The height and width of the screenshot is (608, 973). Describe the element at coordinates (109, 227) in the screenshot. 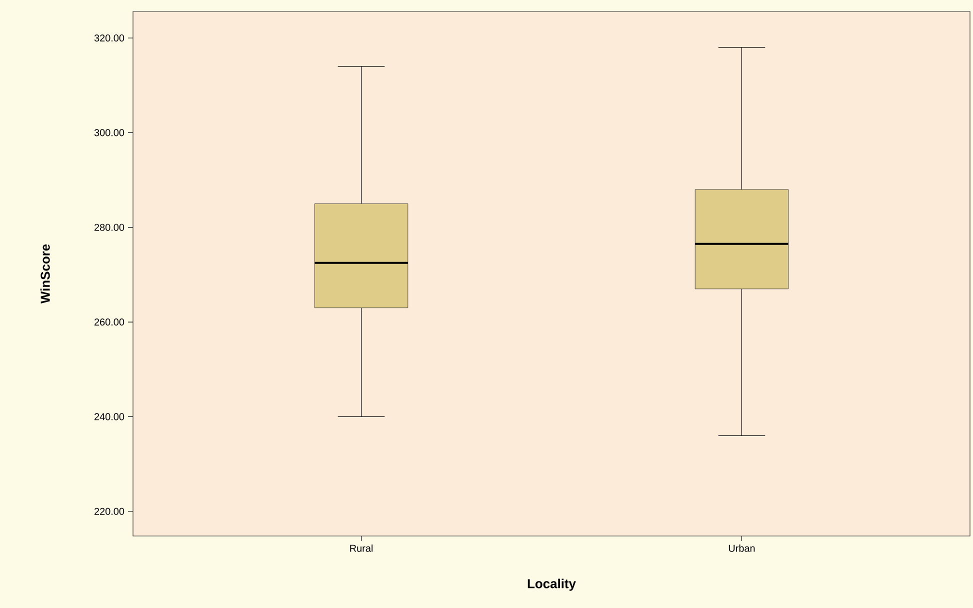

I see `y-tick-label: 280.00` at that location.